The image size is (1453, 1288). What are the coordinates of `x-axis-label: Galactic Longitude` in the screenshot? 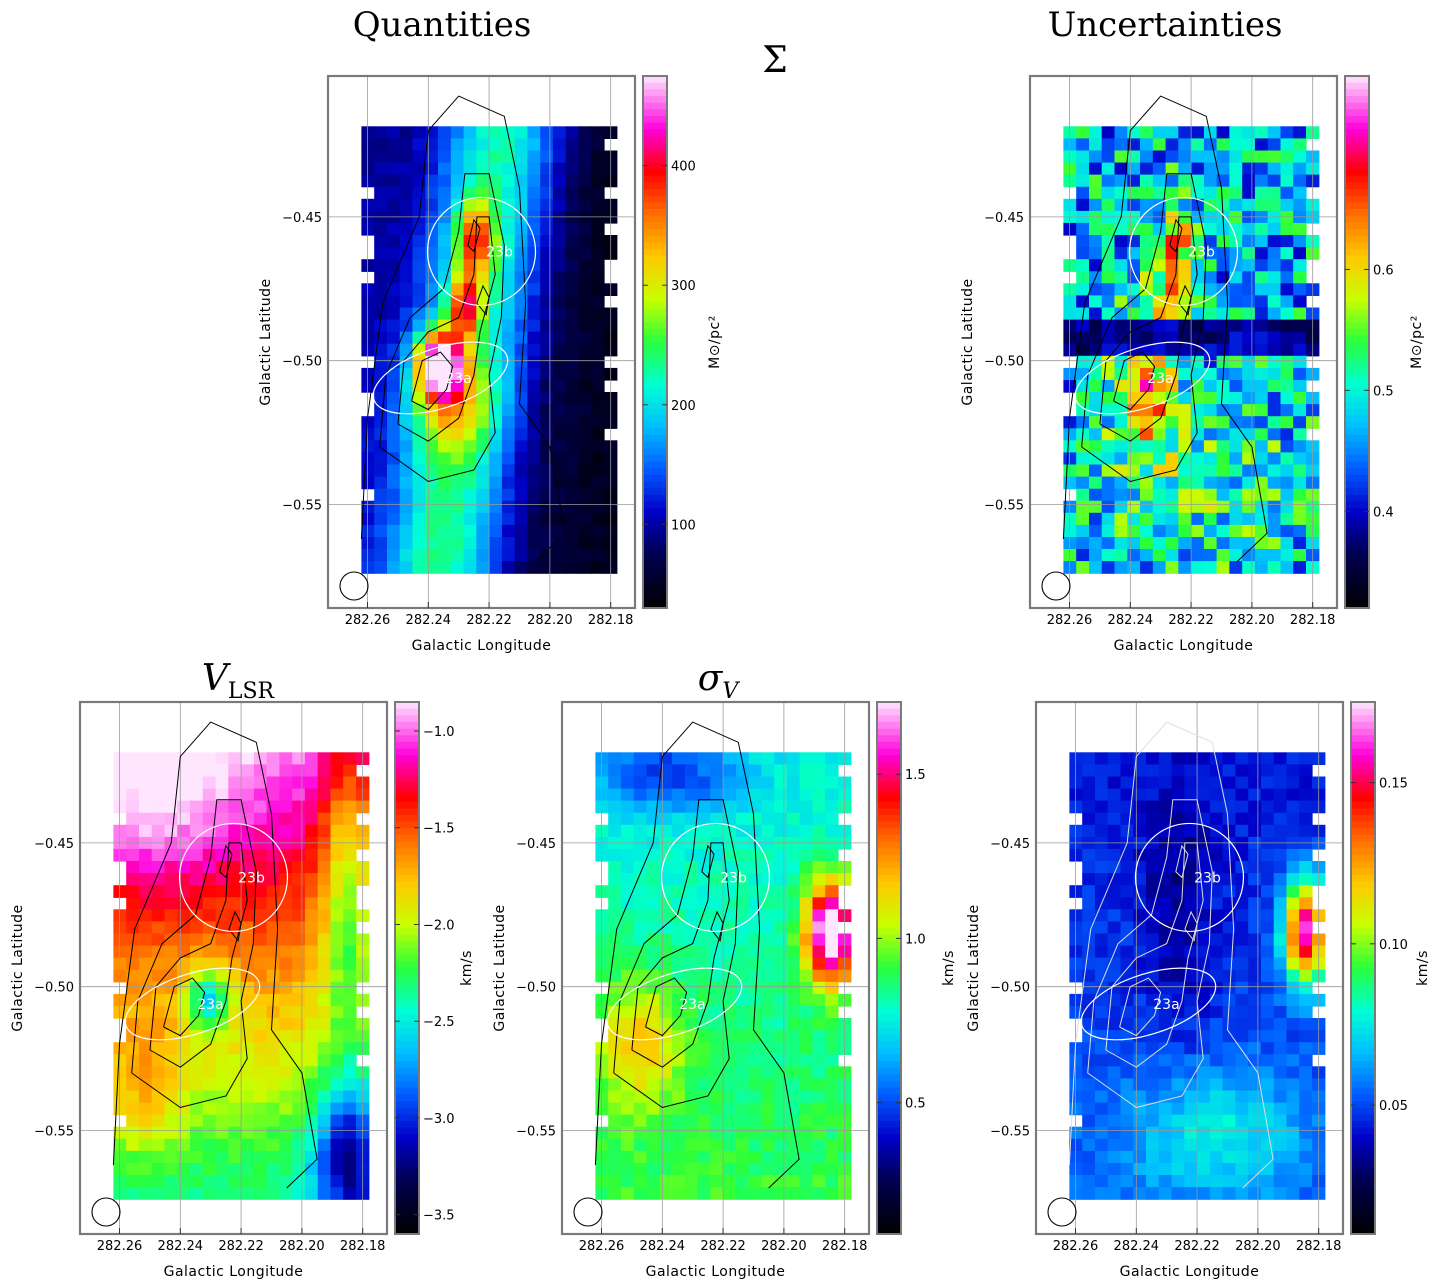 It's located at (716, 1272).